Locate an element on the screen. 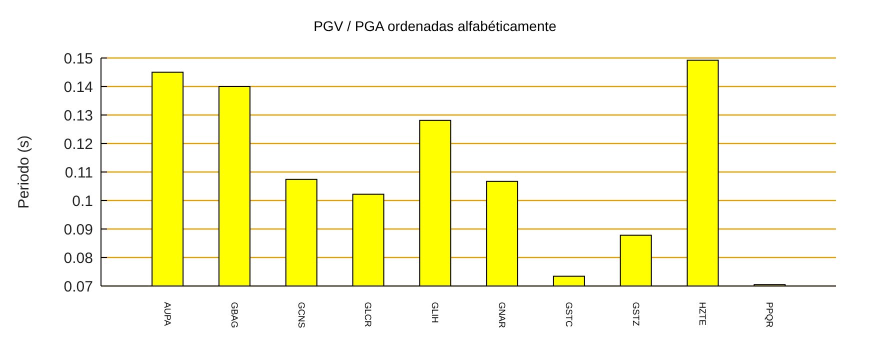  x-tick-label: AUPA is located at coordinates (167, 314).